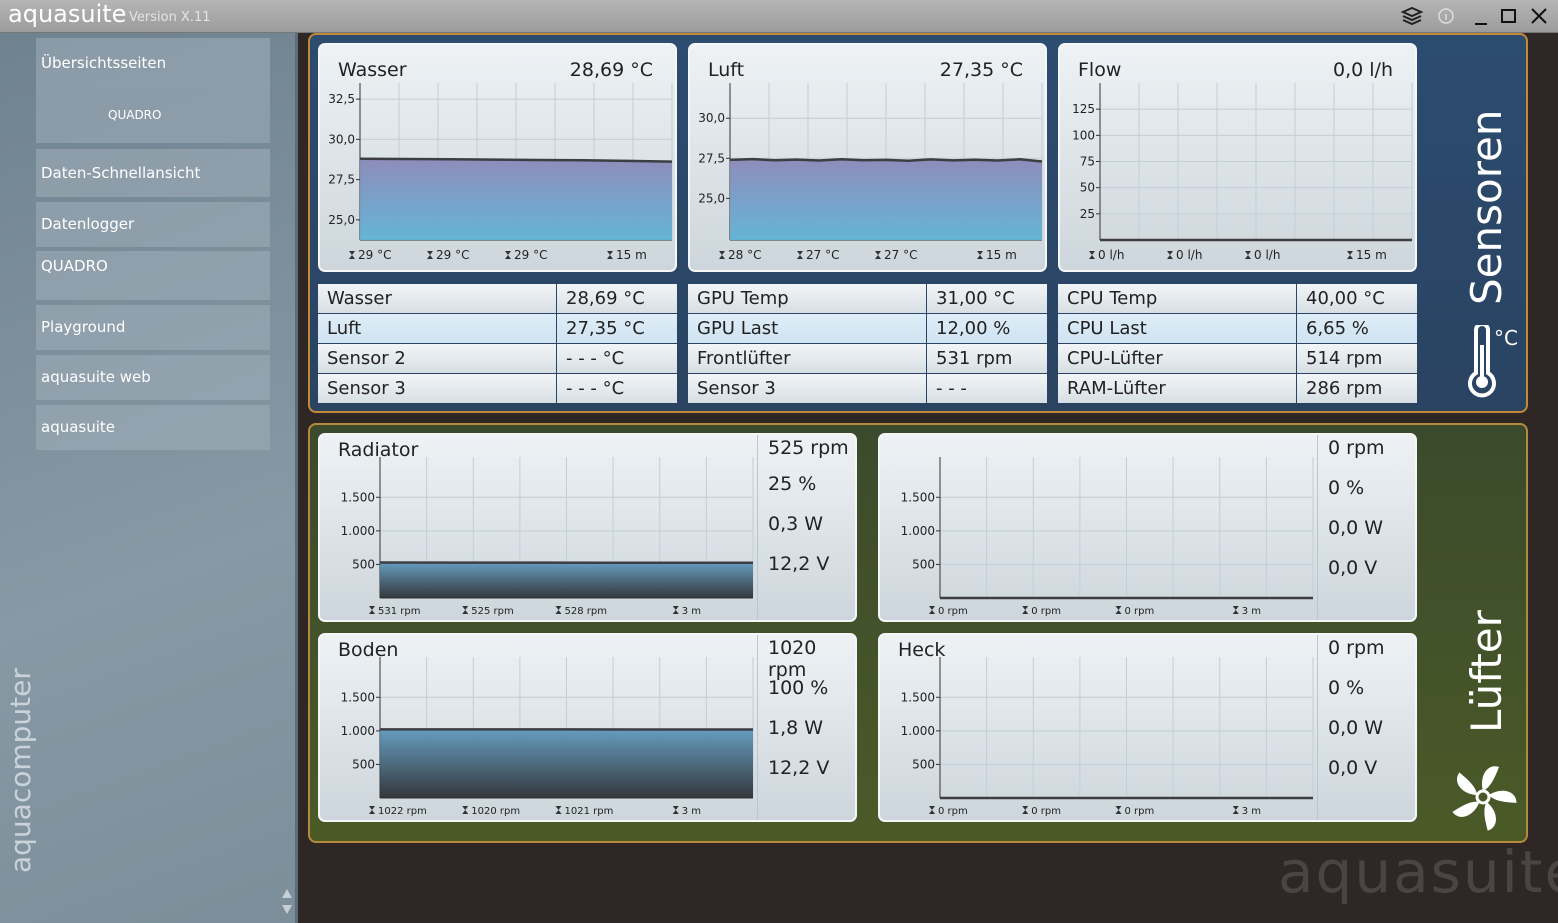 This screenshot has height=923, width=1558. I want to click on sidebar-item: QUADRO, so click(153, 275).